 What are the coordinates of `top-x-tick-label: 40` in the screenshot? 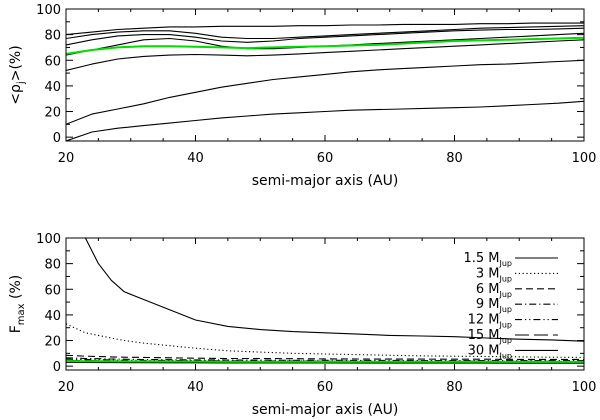 It's located at (195, 158).